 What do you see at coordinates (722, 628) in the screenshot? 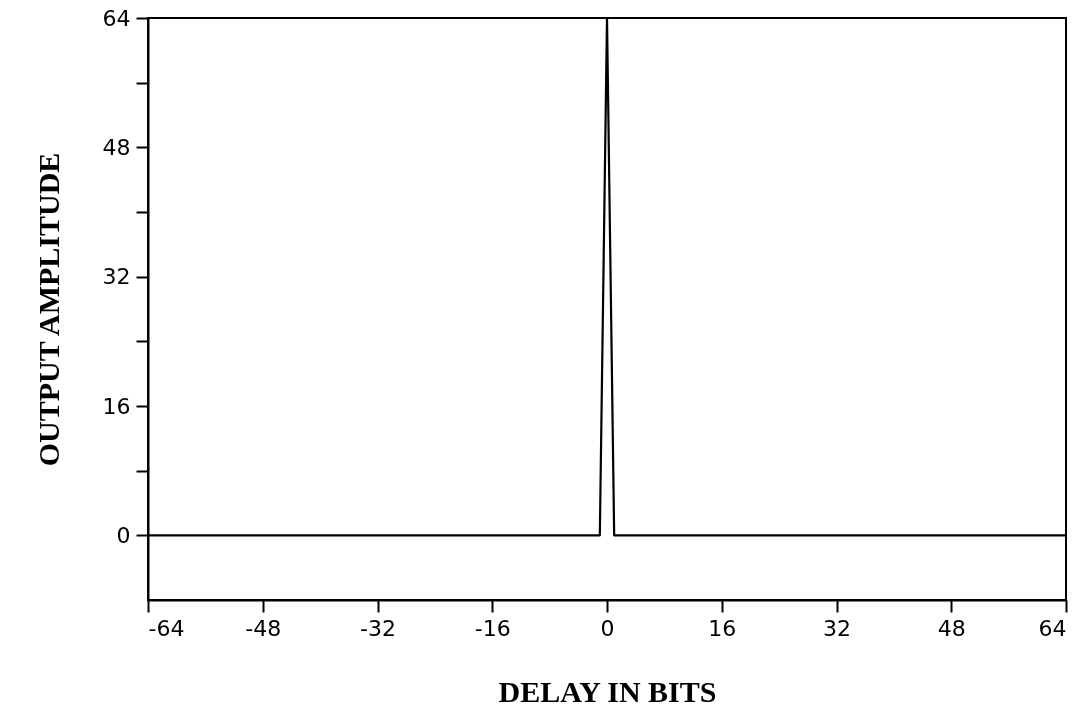
I see `x-tick-label: 16` at bounding box center [722, 628].